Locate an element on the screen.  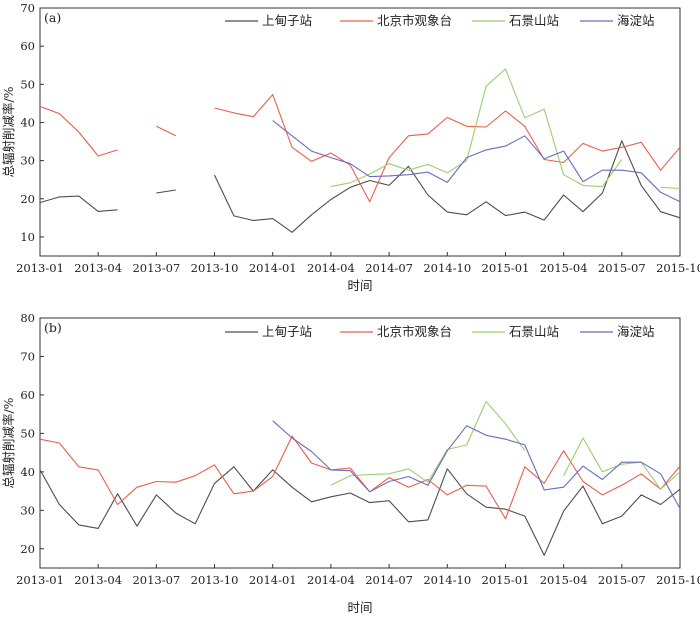
panel-label: (a) is located at coordinates (52, 17).